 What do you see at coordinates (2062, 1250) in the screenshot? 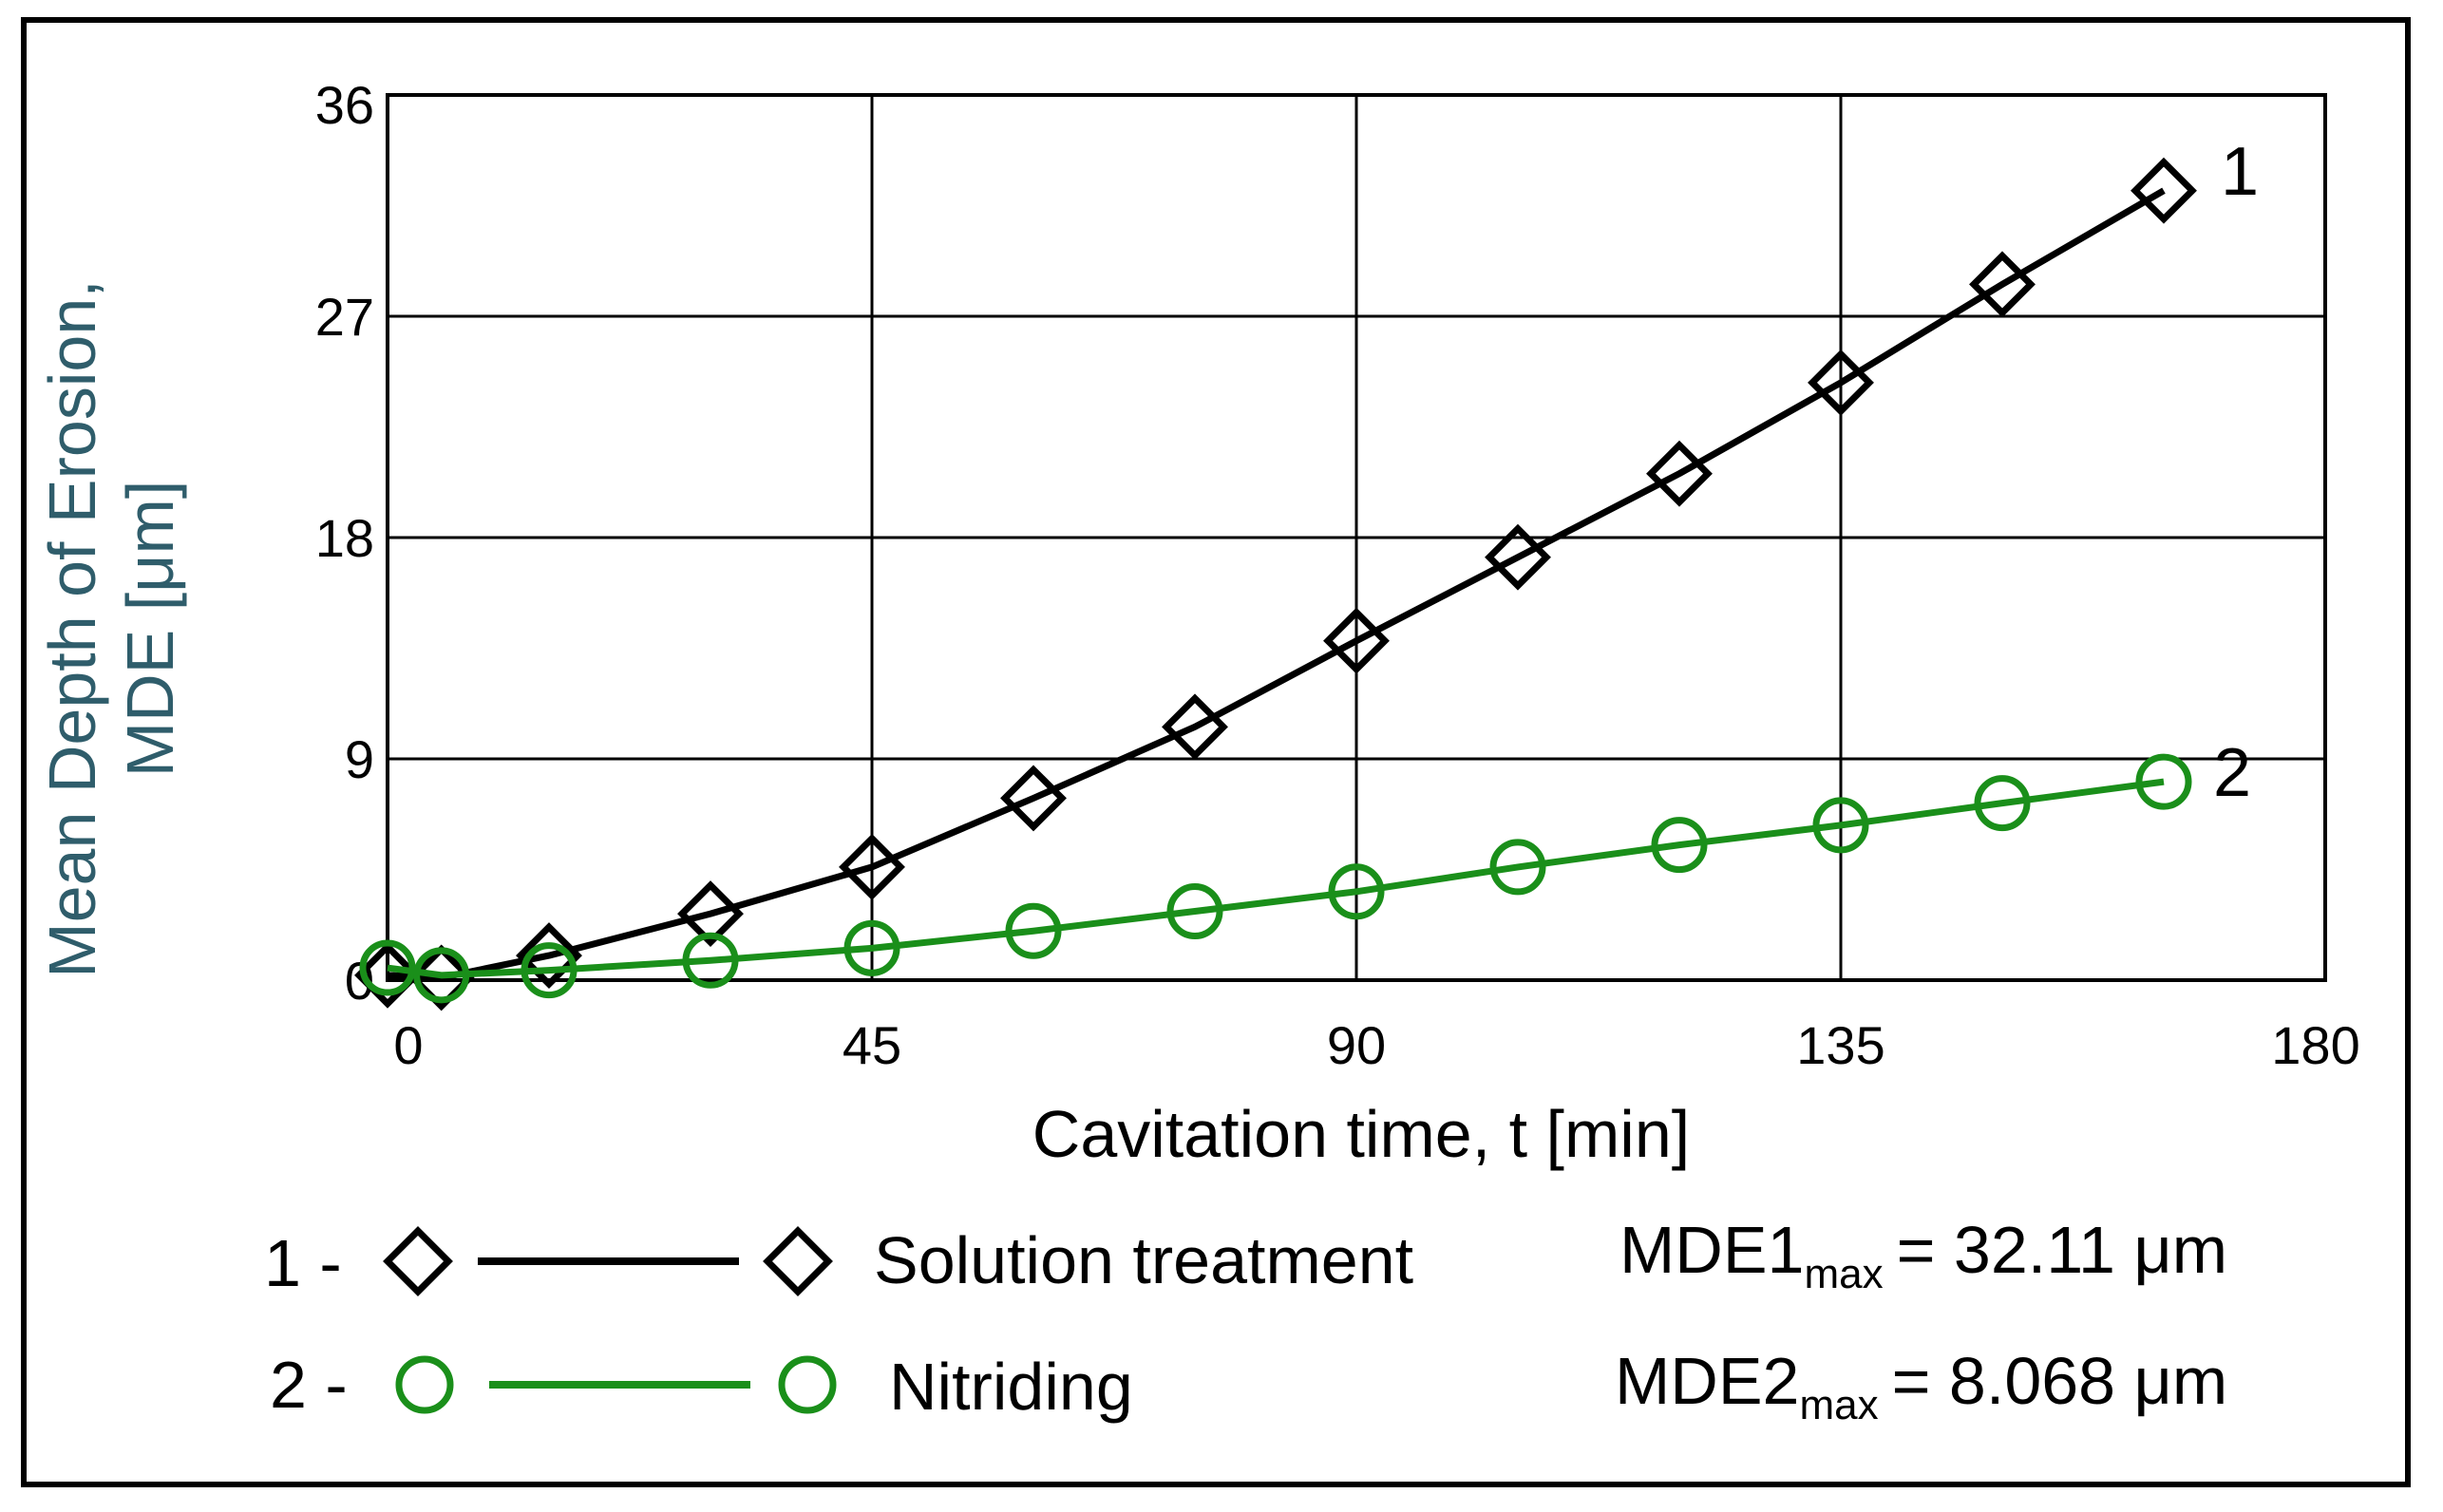
I see `legend-stat-1-value: = 32.11 μm` at bounding box center [2062, 1250].